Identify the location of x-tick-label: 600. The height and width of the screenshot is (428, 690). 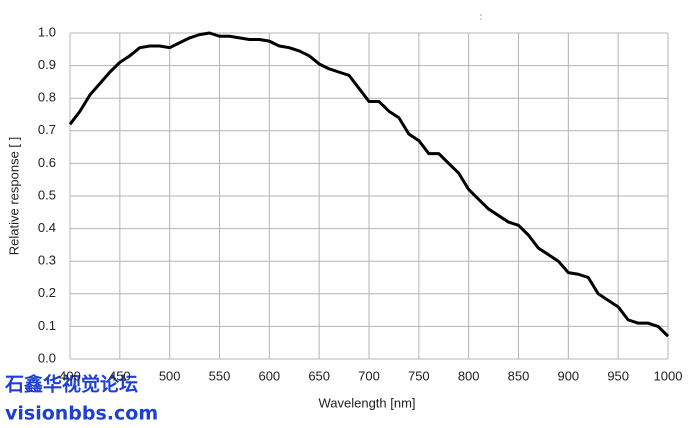
(269, 375).